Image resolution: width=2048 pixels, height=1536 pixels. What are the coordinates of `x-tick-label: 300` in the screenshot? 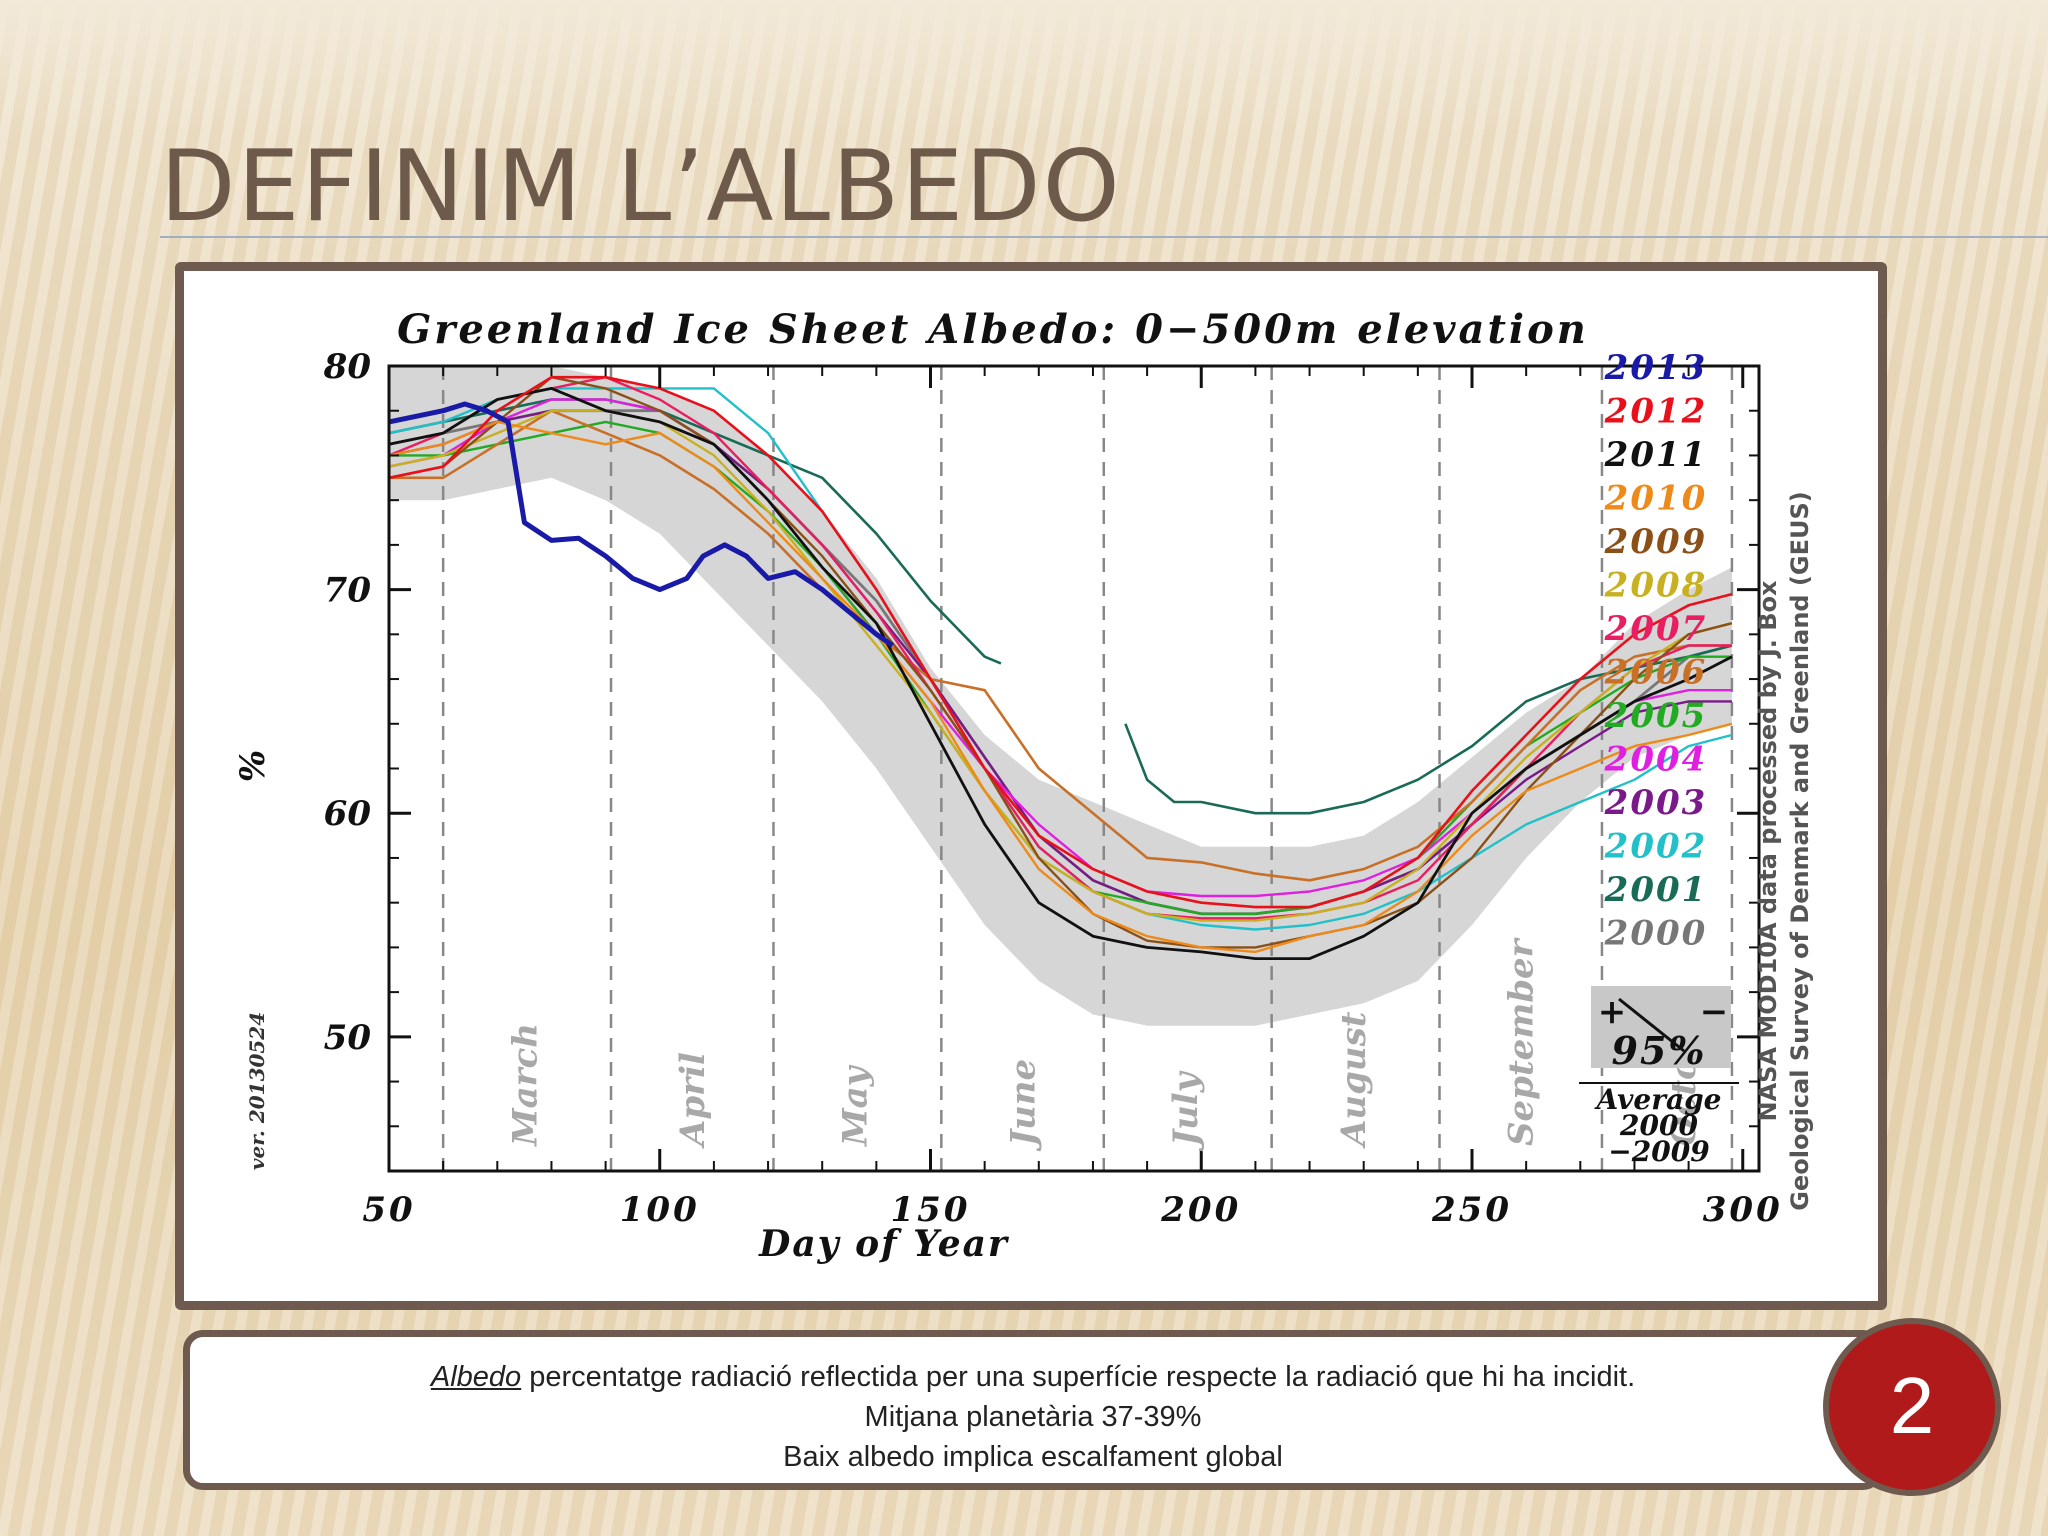 It's located at (1743, 1210).